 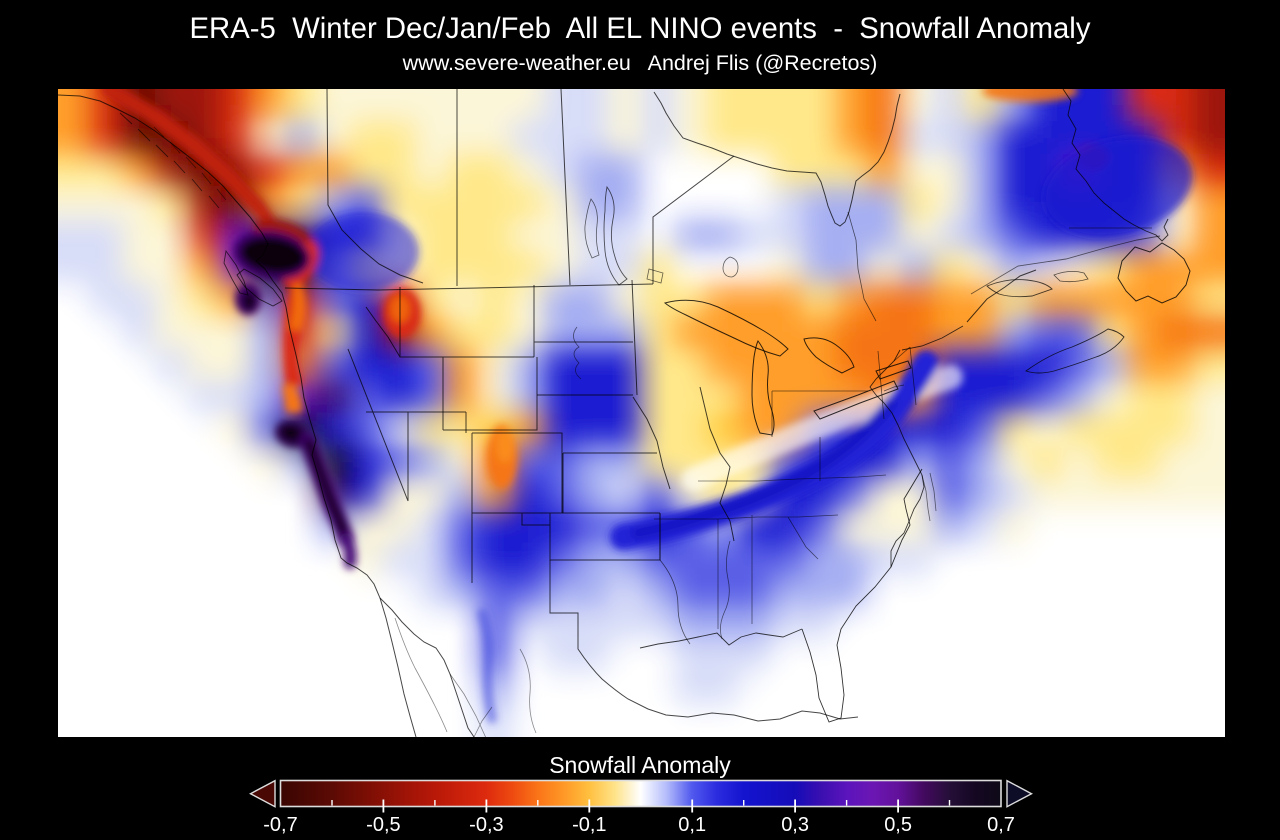 I want to click on svg-text: 0,7, so click(x=1001, y=825).